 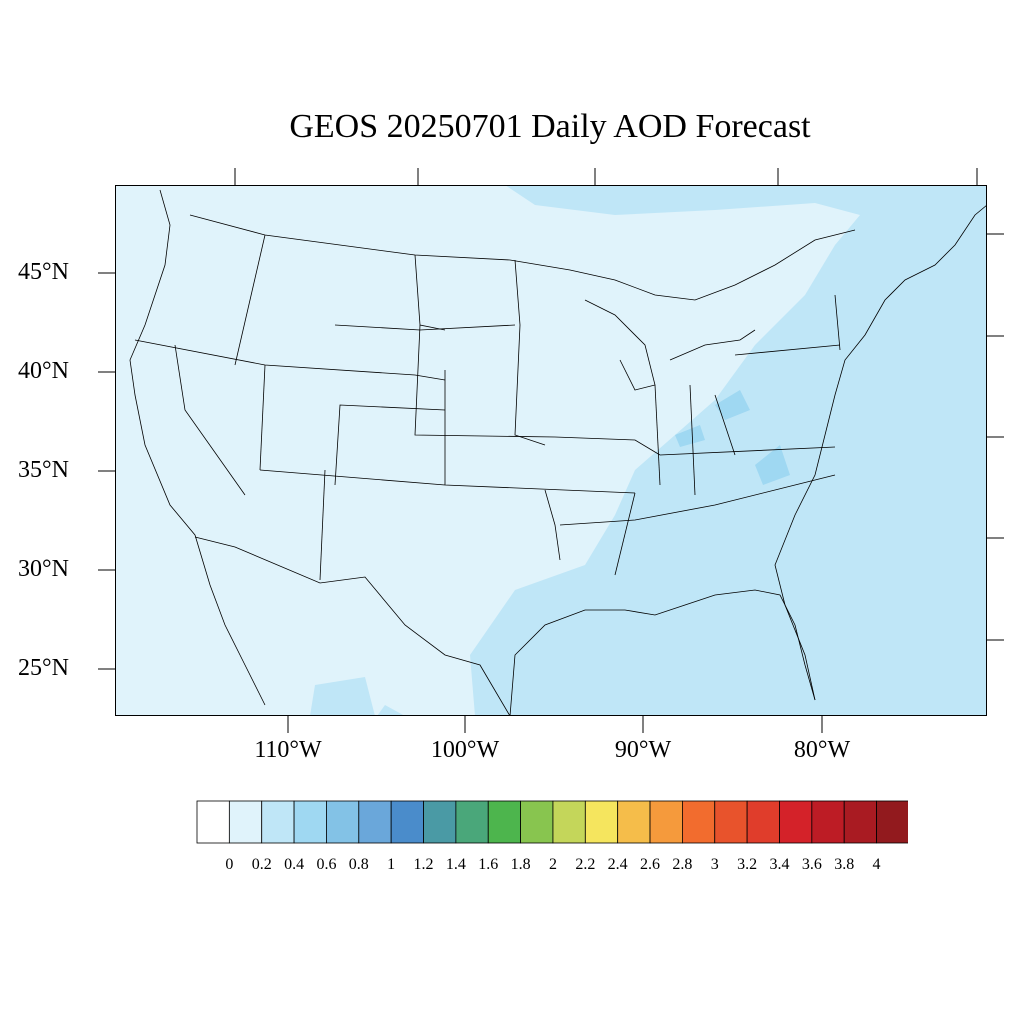 What do you see at coordinates (229, 864) in the screenshot?
I see `colorbar-tick-label: 0` at bounding box center [229, 864].